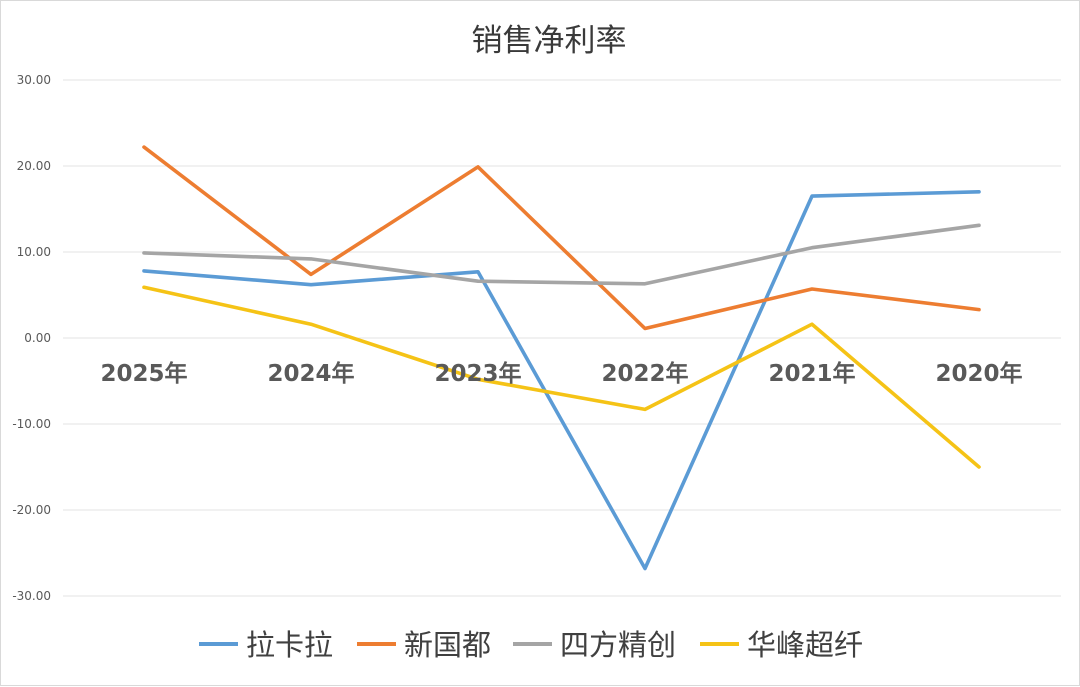  What do you see at coordinates (34, 252) in the screenshot?
I see `y-tick-label: 10.00` at bounding box center [34, 252].